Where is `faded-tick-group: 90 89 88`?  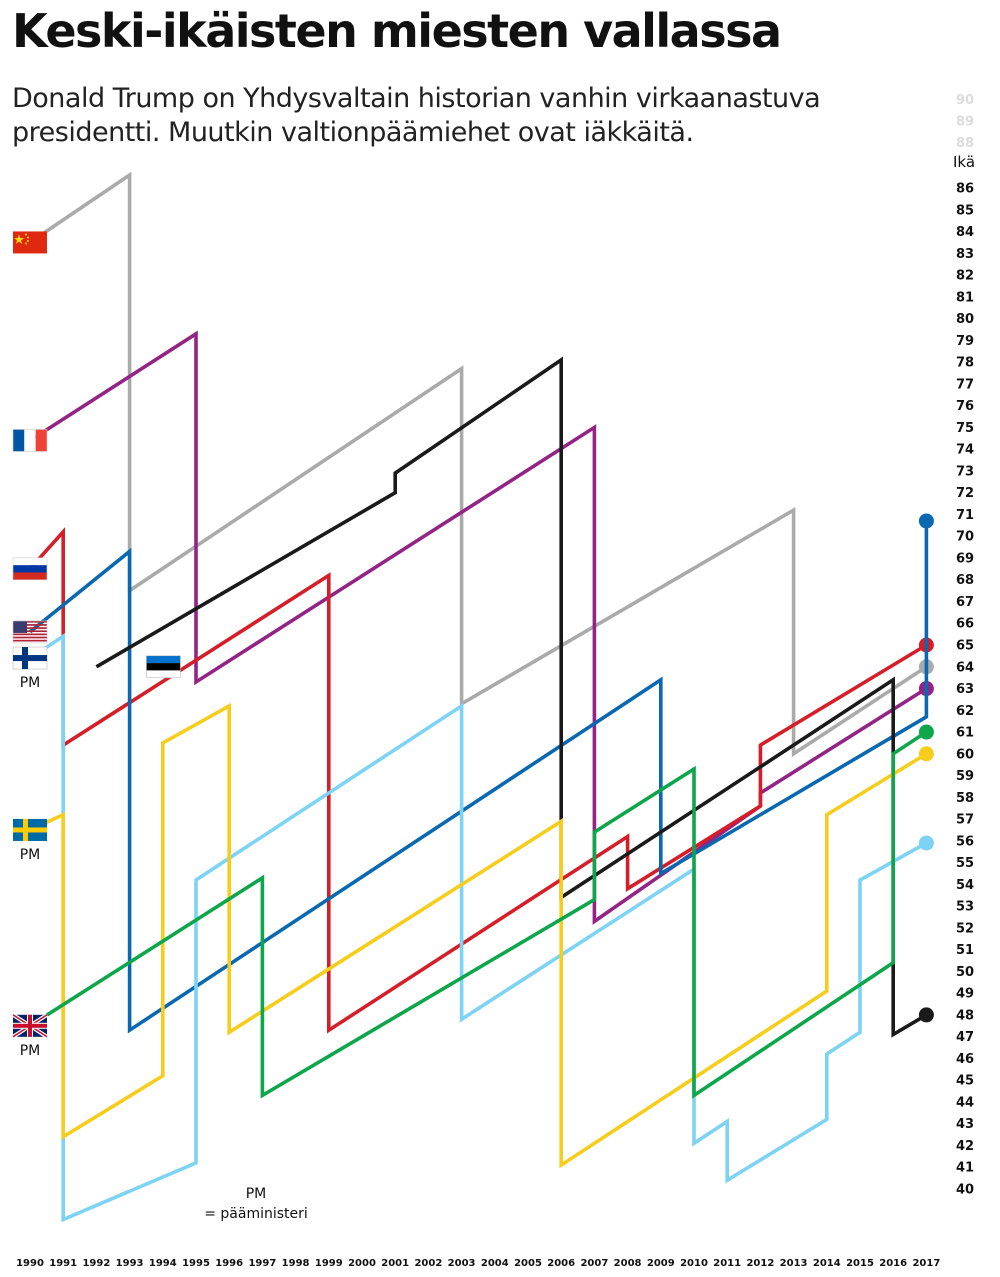
faded-tick-group: 90 89 88 is located at coordinates (965, 122).